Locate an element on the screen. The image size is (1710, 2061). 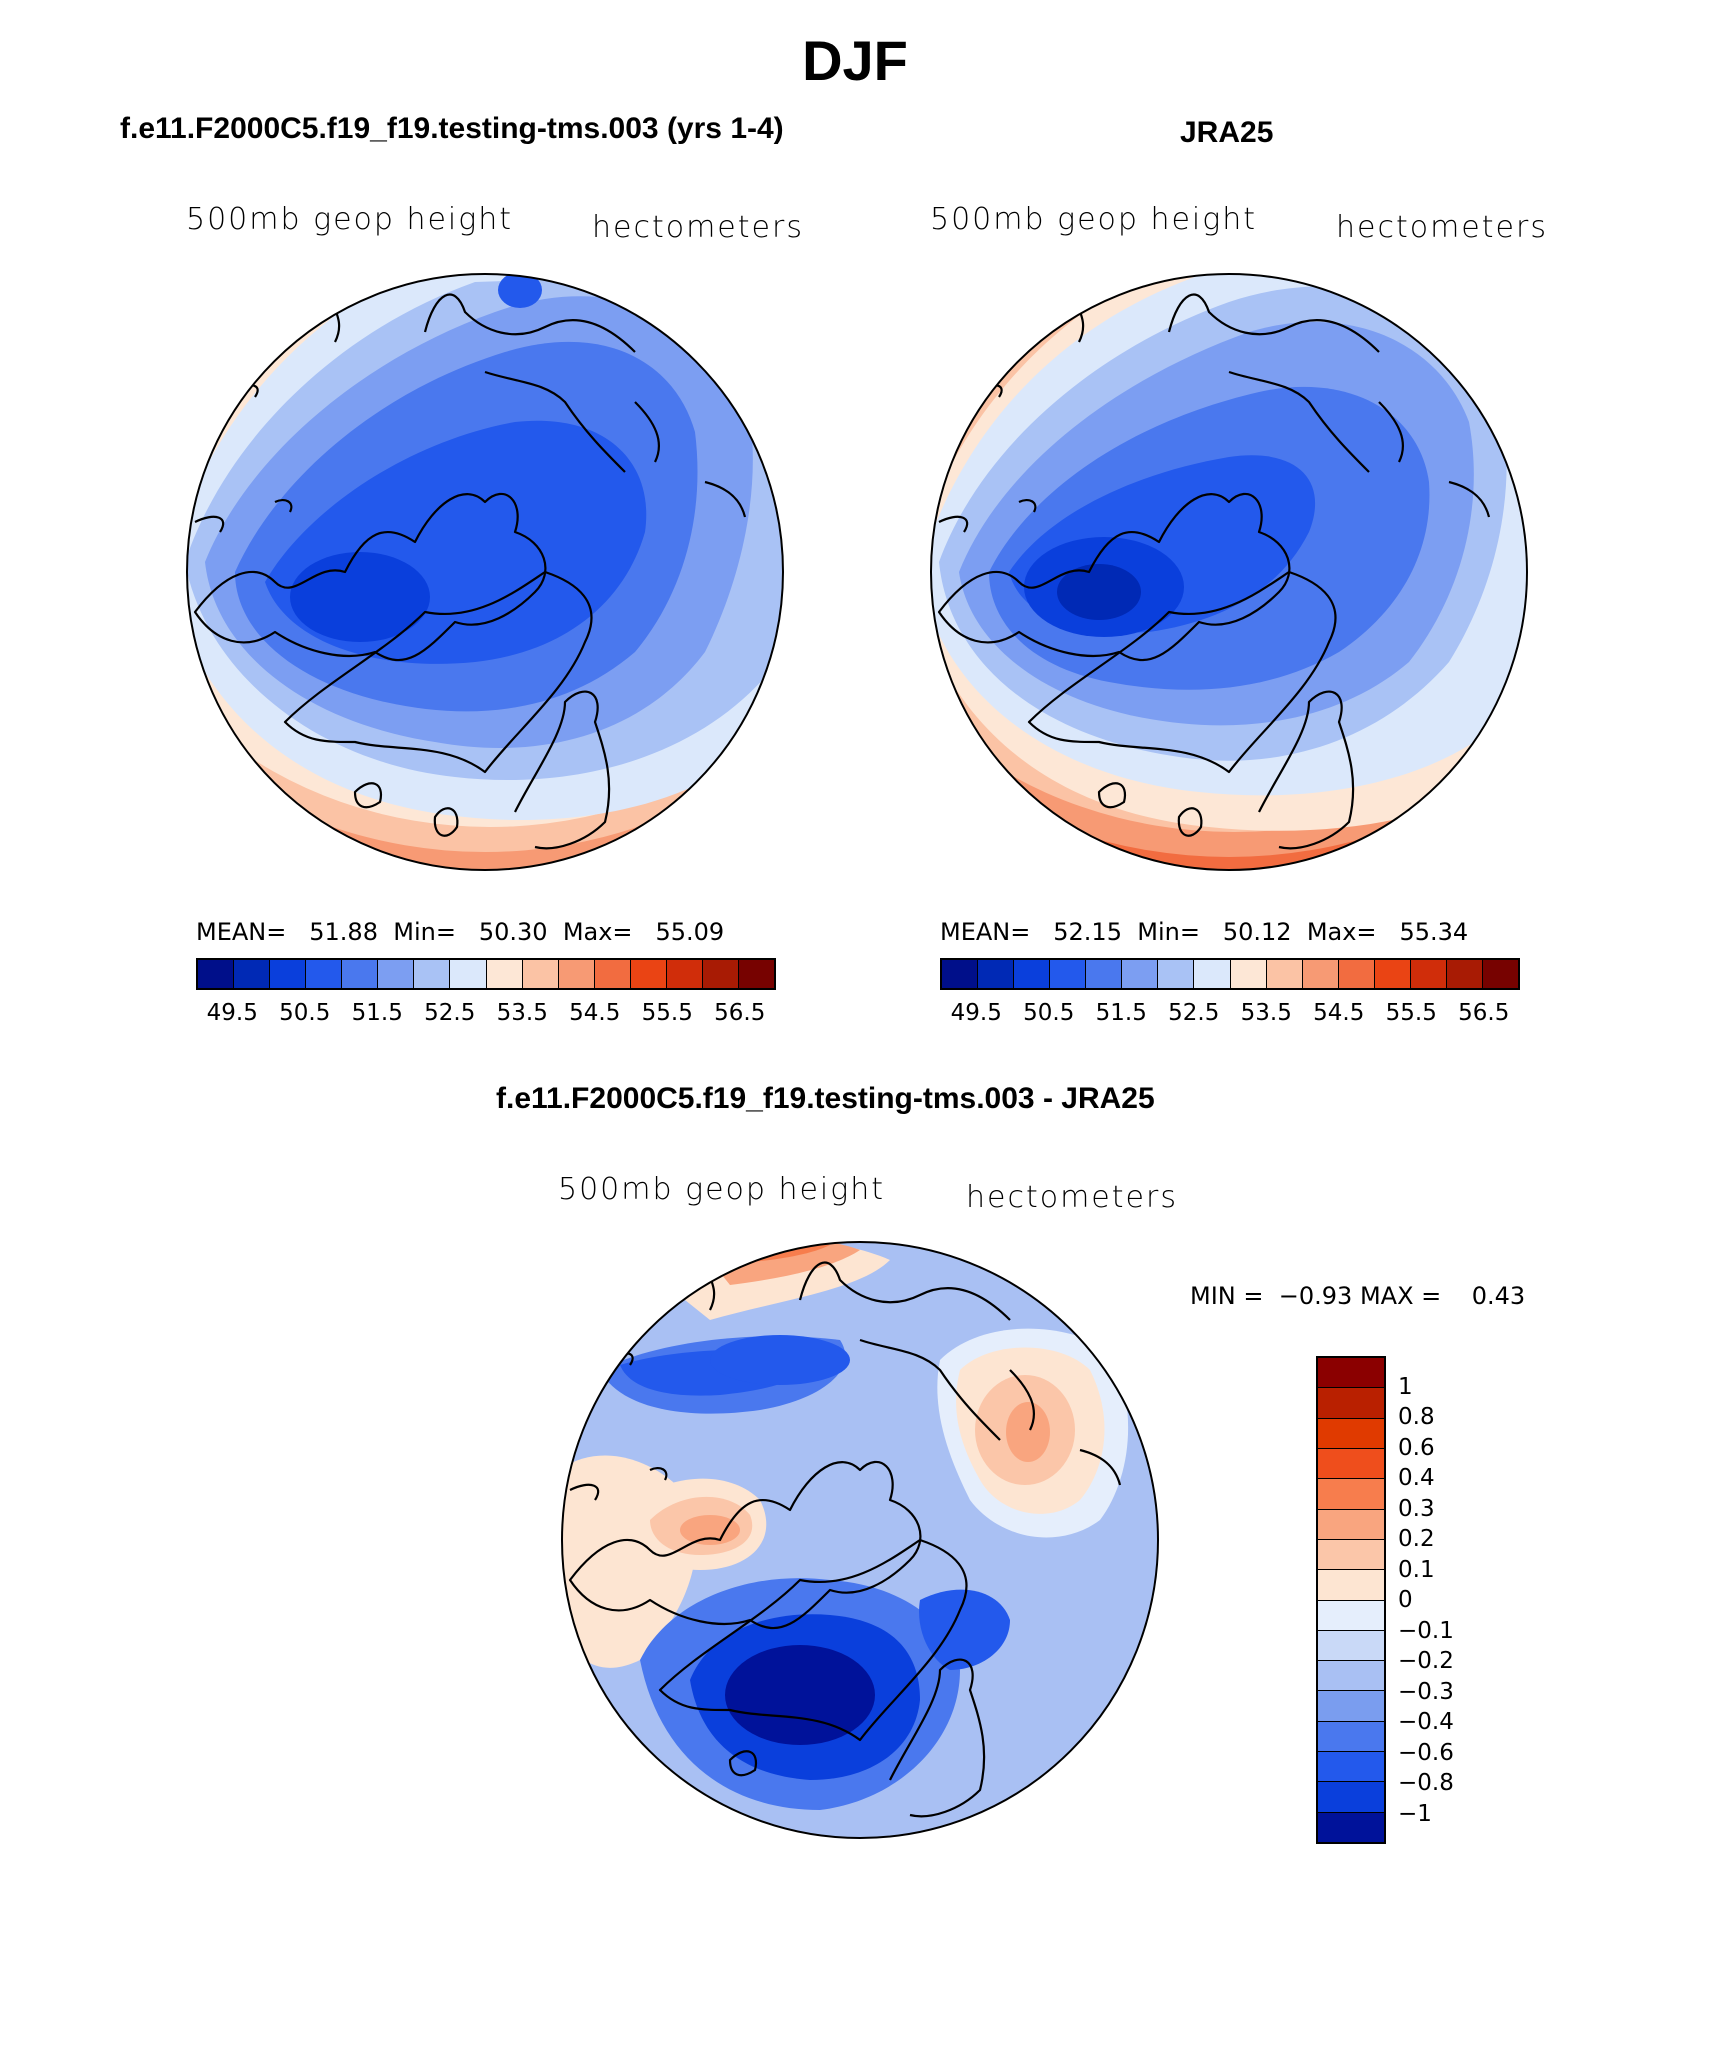
diff-colorbar-tick-label: −0.6 is located at coordinates (1426, 1752).